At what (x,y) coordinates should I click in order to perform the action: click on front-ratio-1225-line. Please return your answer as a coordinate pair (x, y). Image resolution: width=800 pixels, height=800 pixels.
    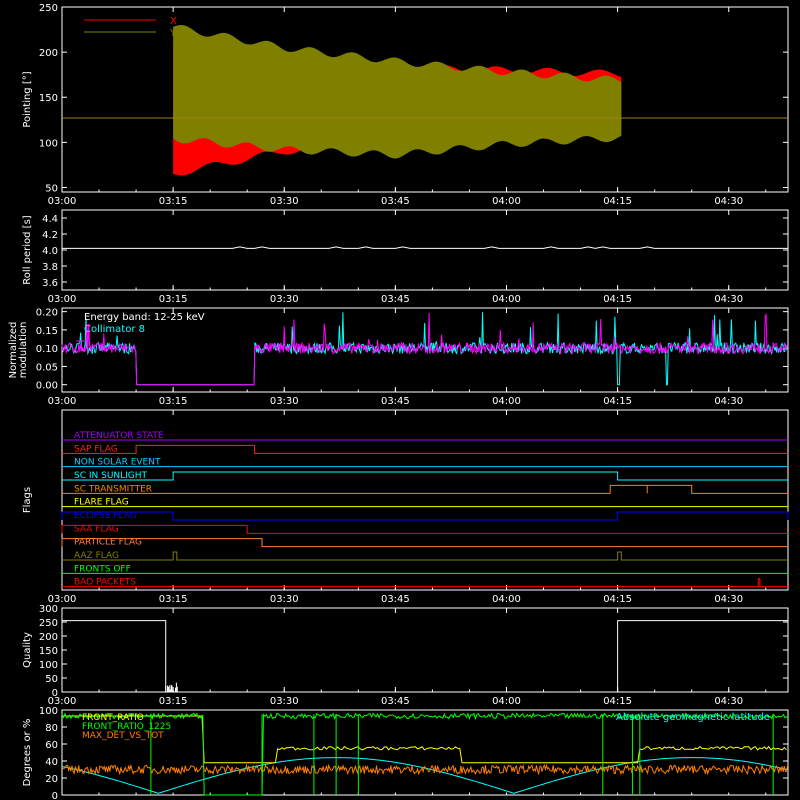
    Looking at the image, I should click on (425, 753).